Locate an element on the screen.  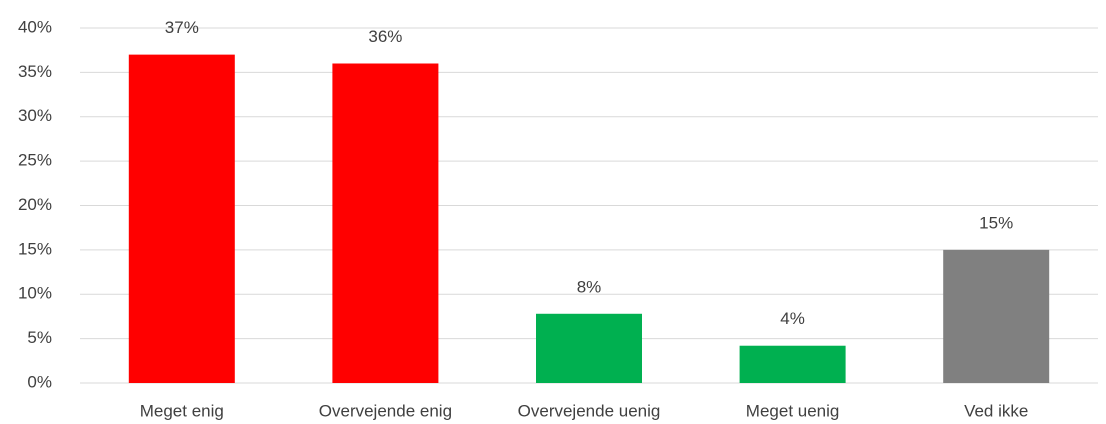
x-tick-label: Overvejende uenig is located at coordinates (589, 410).